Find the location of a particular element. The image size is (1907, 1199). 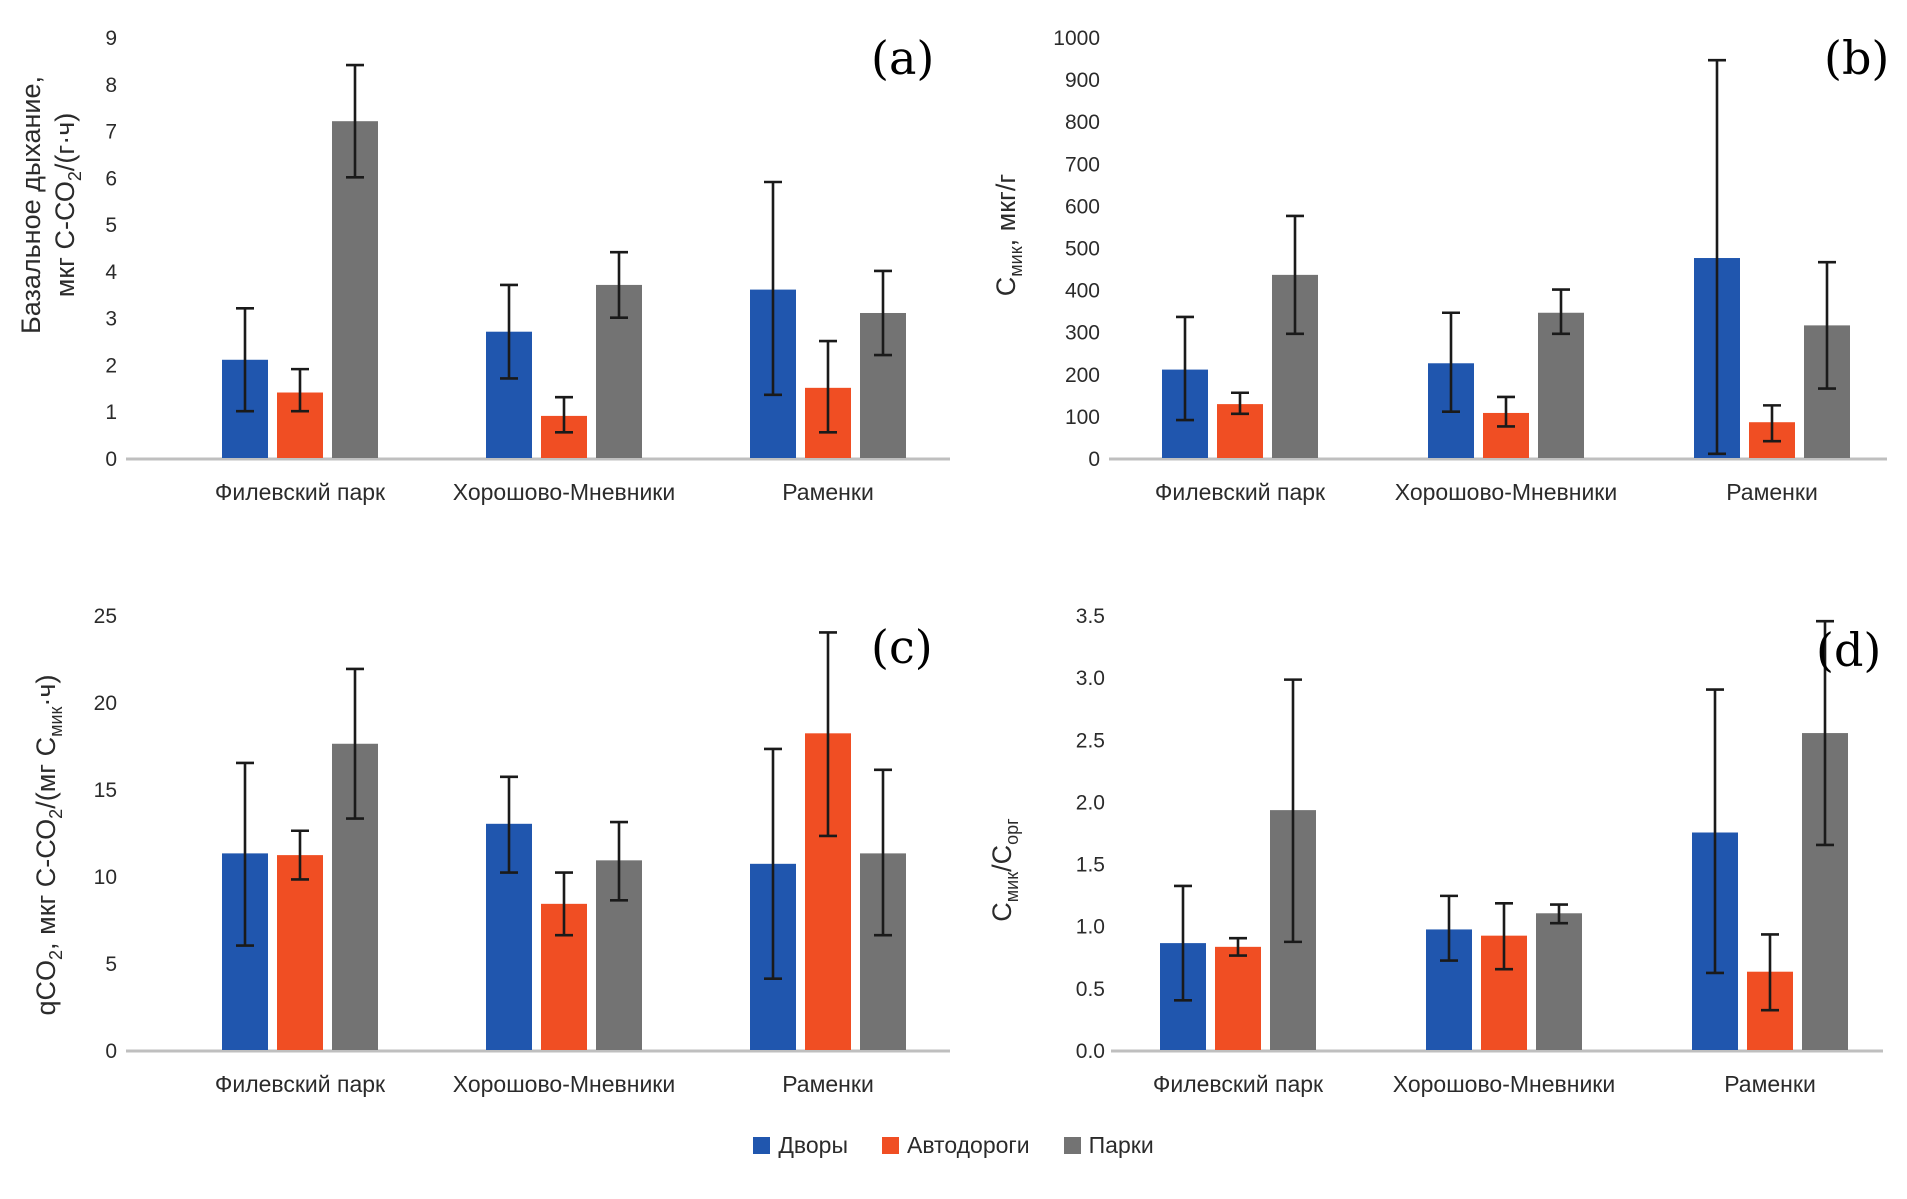

y-axis-tick-label: 500 is located at coordinates (1082, 249).